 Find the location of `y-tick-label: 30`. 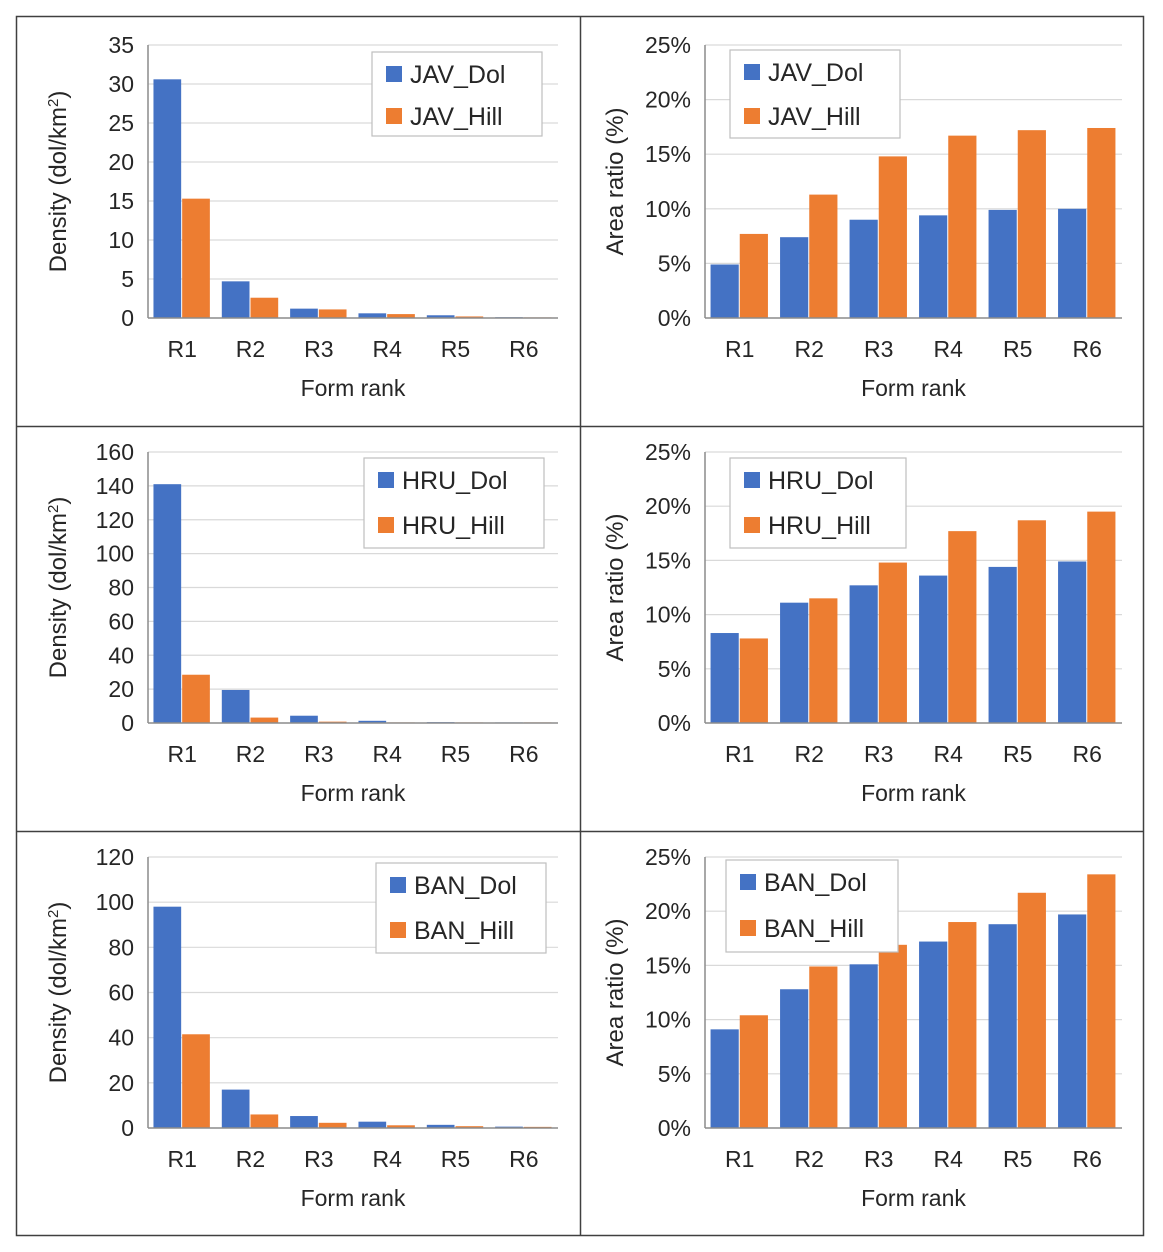

y-tick-label: 30 is located at coordinates (121, 84).